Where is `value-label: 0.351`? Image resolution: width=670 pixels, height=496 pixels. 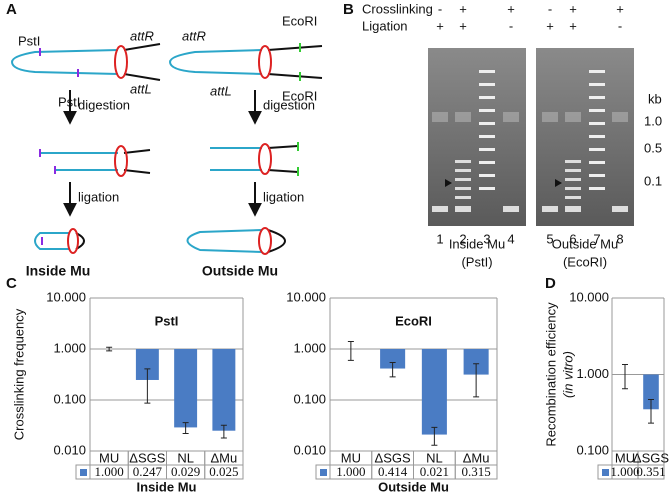
value-label: 0.351 is located at coordinates (650, 471).